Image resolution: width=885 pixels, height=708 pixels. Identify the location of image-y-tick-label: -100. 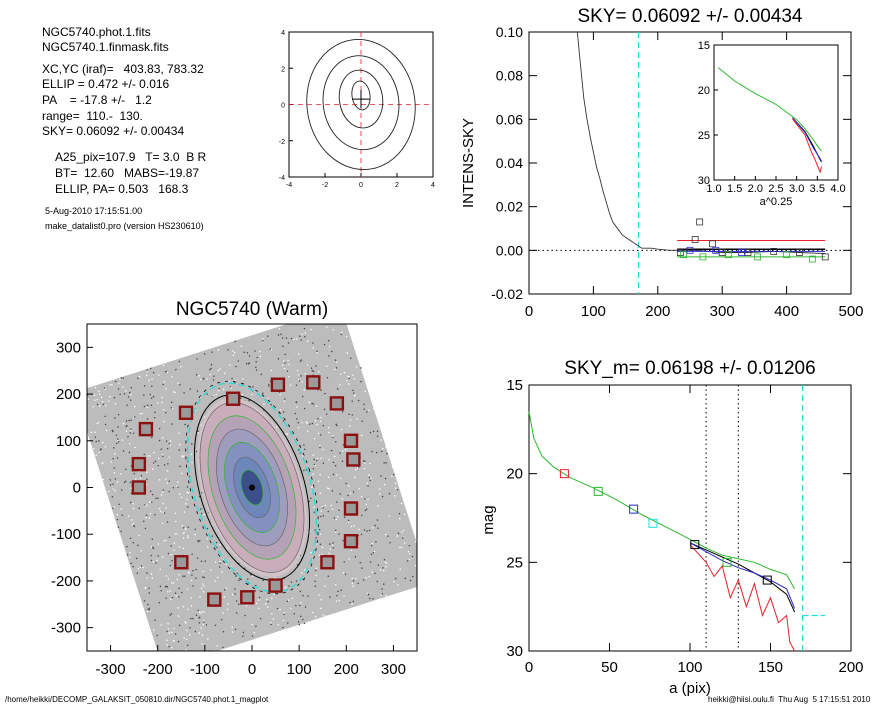
(66, 534).